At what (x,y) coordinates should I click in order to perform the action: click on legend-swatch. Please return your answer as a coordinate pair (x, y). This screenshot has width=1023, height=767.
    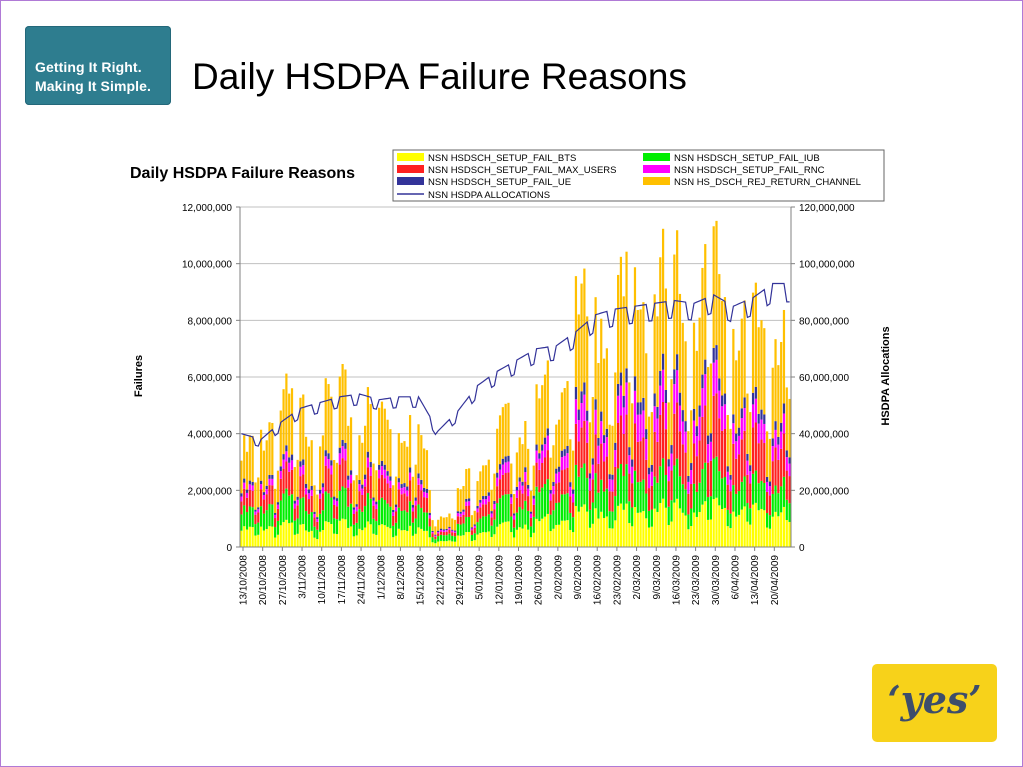
    Looking at the image, I should click on (410, 157).